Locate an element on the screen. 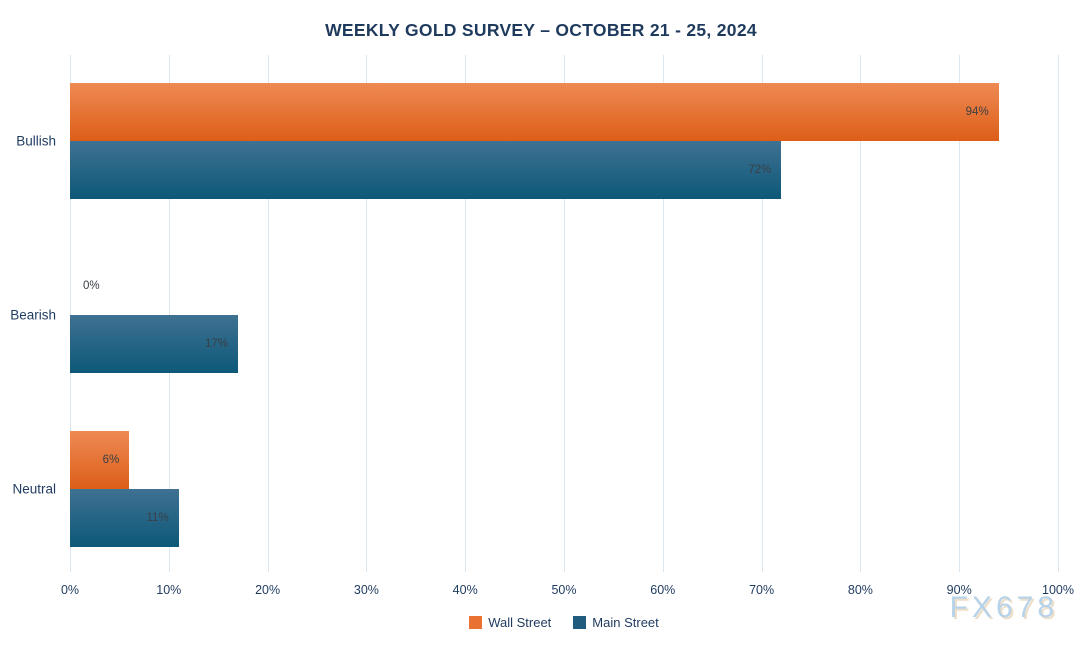 The width and height of the screenshot is (1082, 647). value-label-main-street-bearish: 17% is located at coordinates (216, 344).